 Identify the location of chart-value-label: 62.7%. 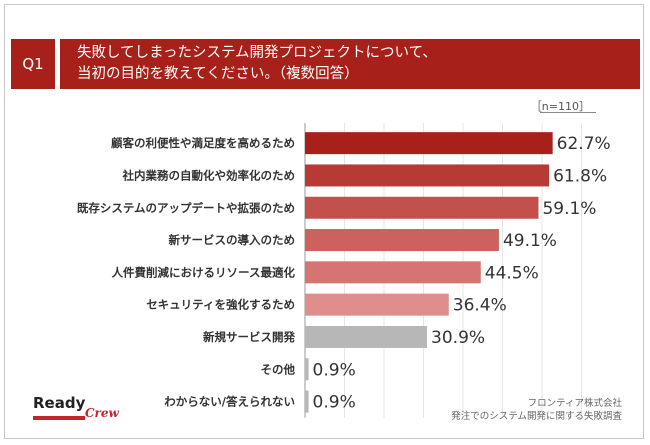
(584, 144).